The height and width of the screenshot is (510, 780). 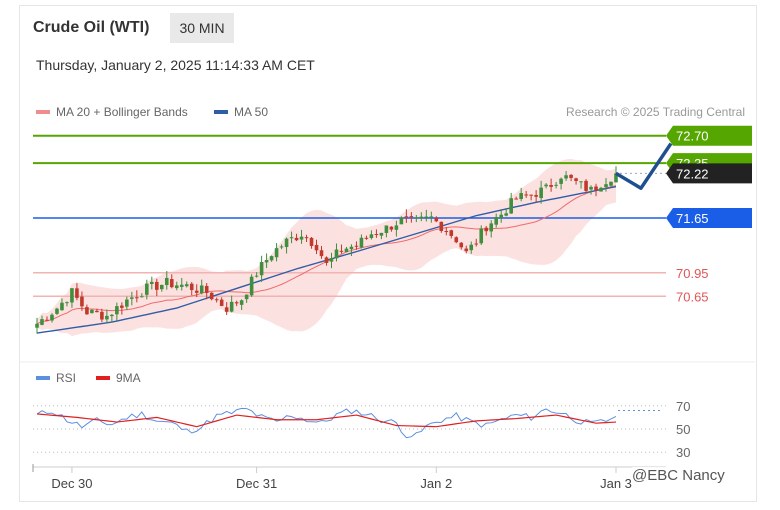 I want to click on price-badge-72.22, so click(x=709, y=173).